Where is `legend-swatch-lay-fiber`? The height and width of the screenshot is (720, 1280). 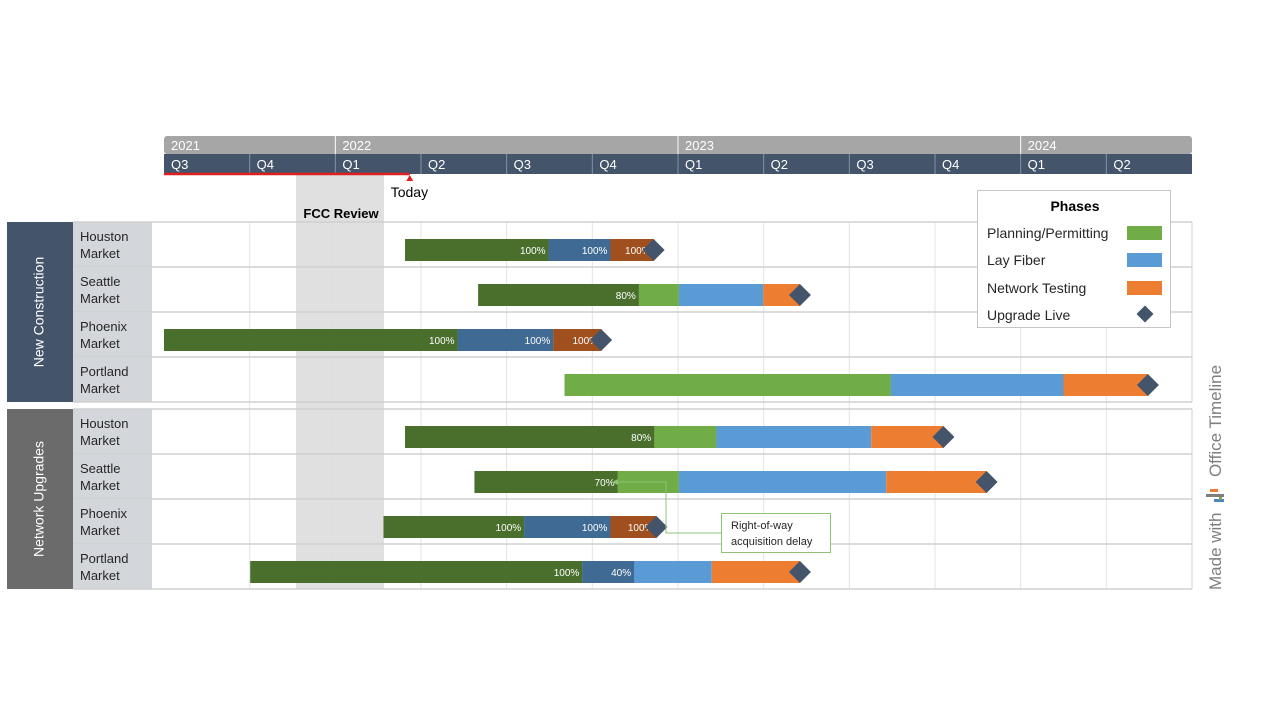
legend-swatch-lay-fiber is located at coordinates (1144, 260).